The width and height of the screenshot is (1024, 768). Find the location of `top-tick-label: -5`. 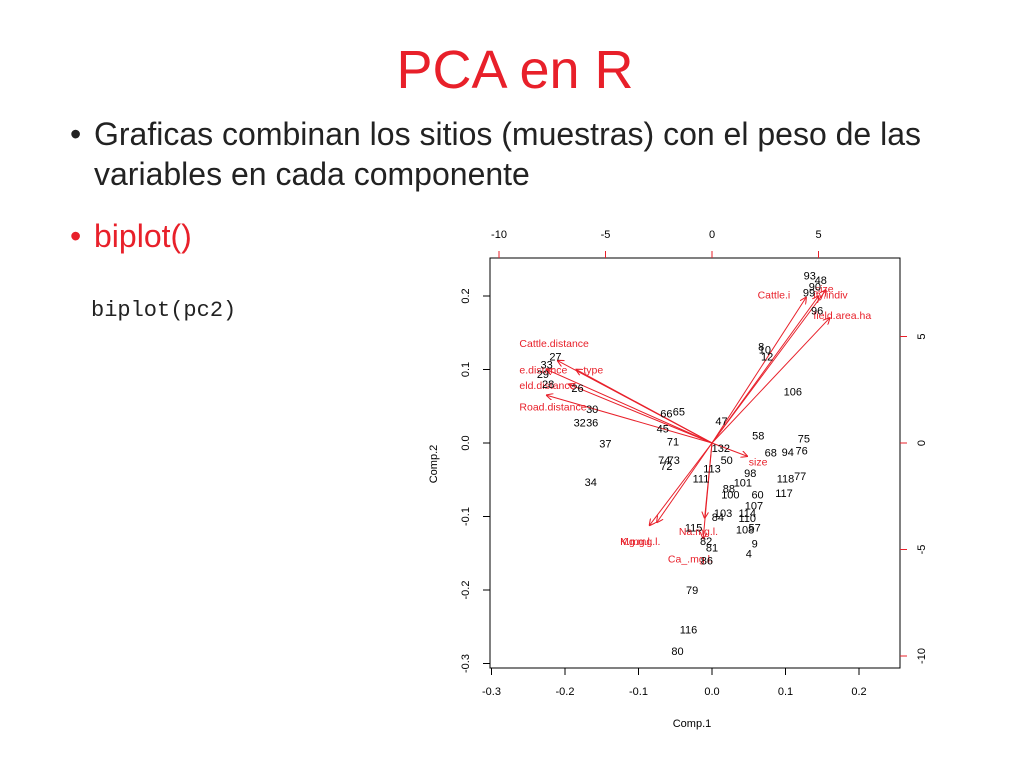

top-tick-label: -5 is located at coordinates (606, 235).